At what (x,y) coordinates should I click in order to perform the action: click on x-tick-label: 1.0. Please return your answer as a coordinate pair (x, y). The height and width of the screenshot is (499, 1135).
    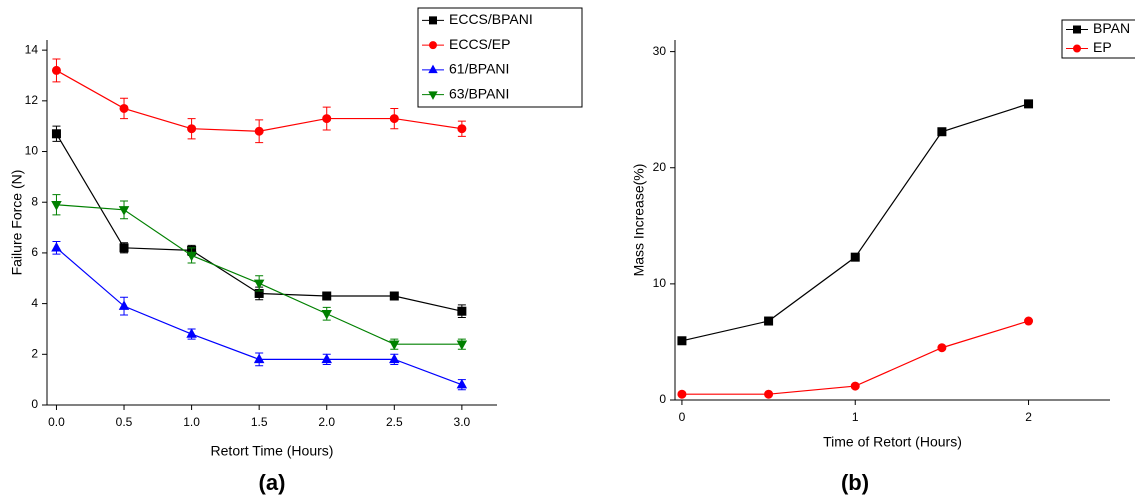
    Looking at the image, I should click on (191, 422).